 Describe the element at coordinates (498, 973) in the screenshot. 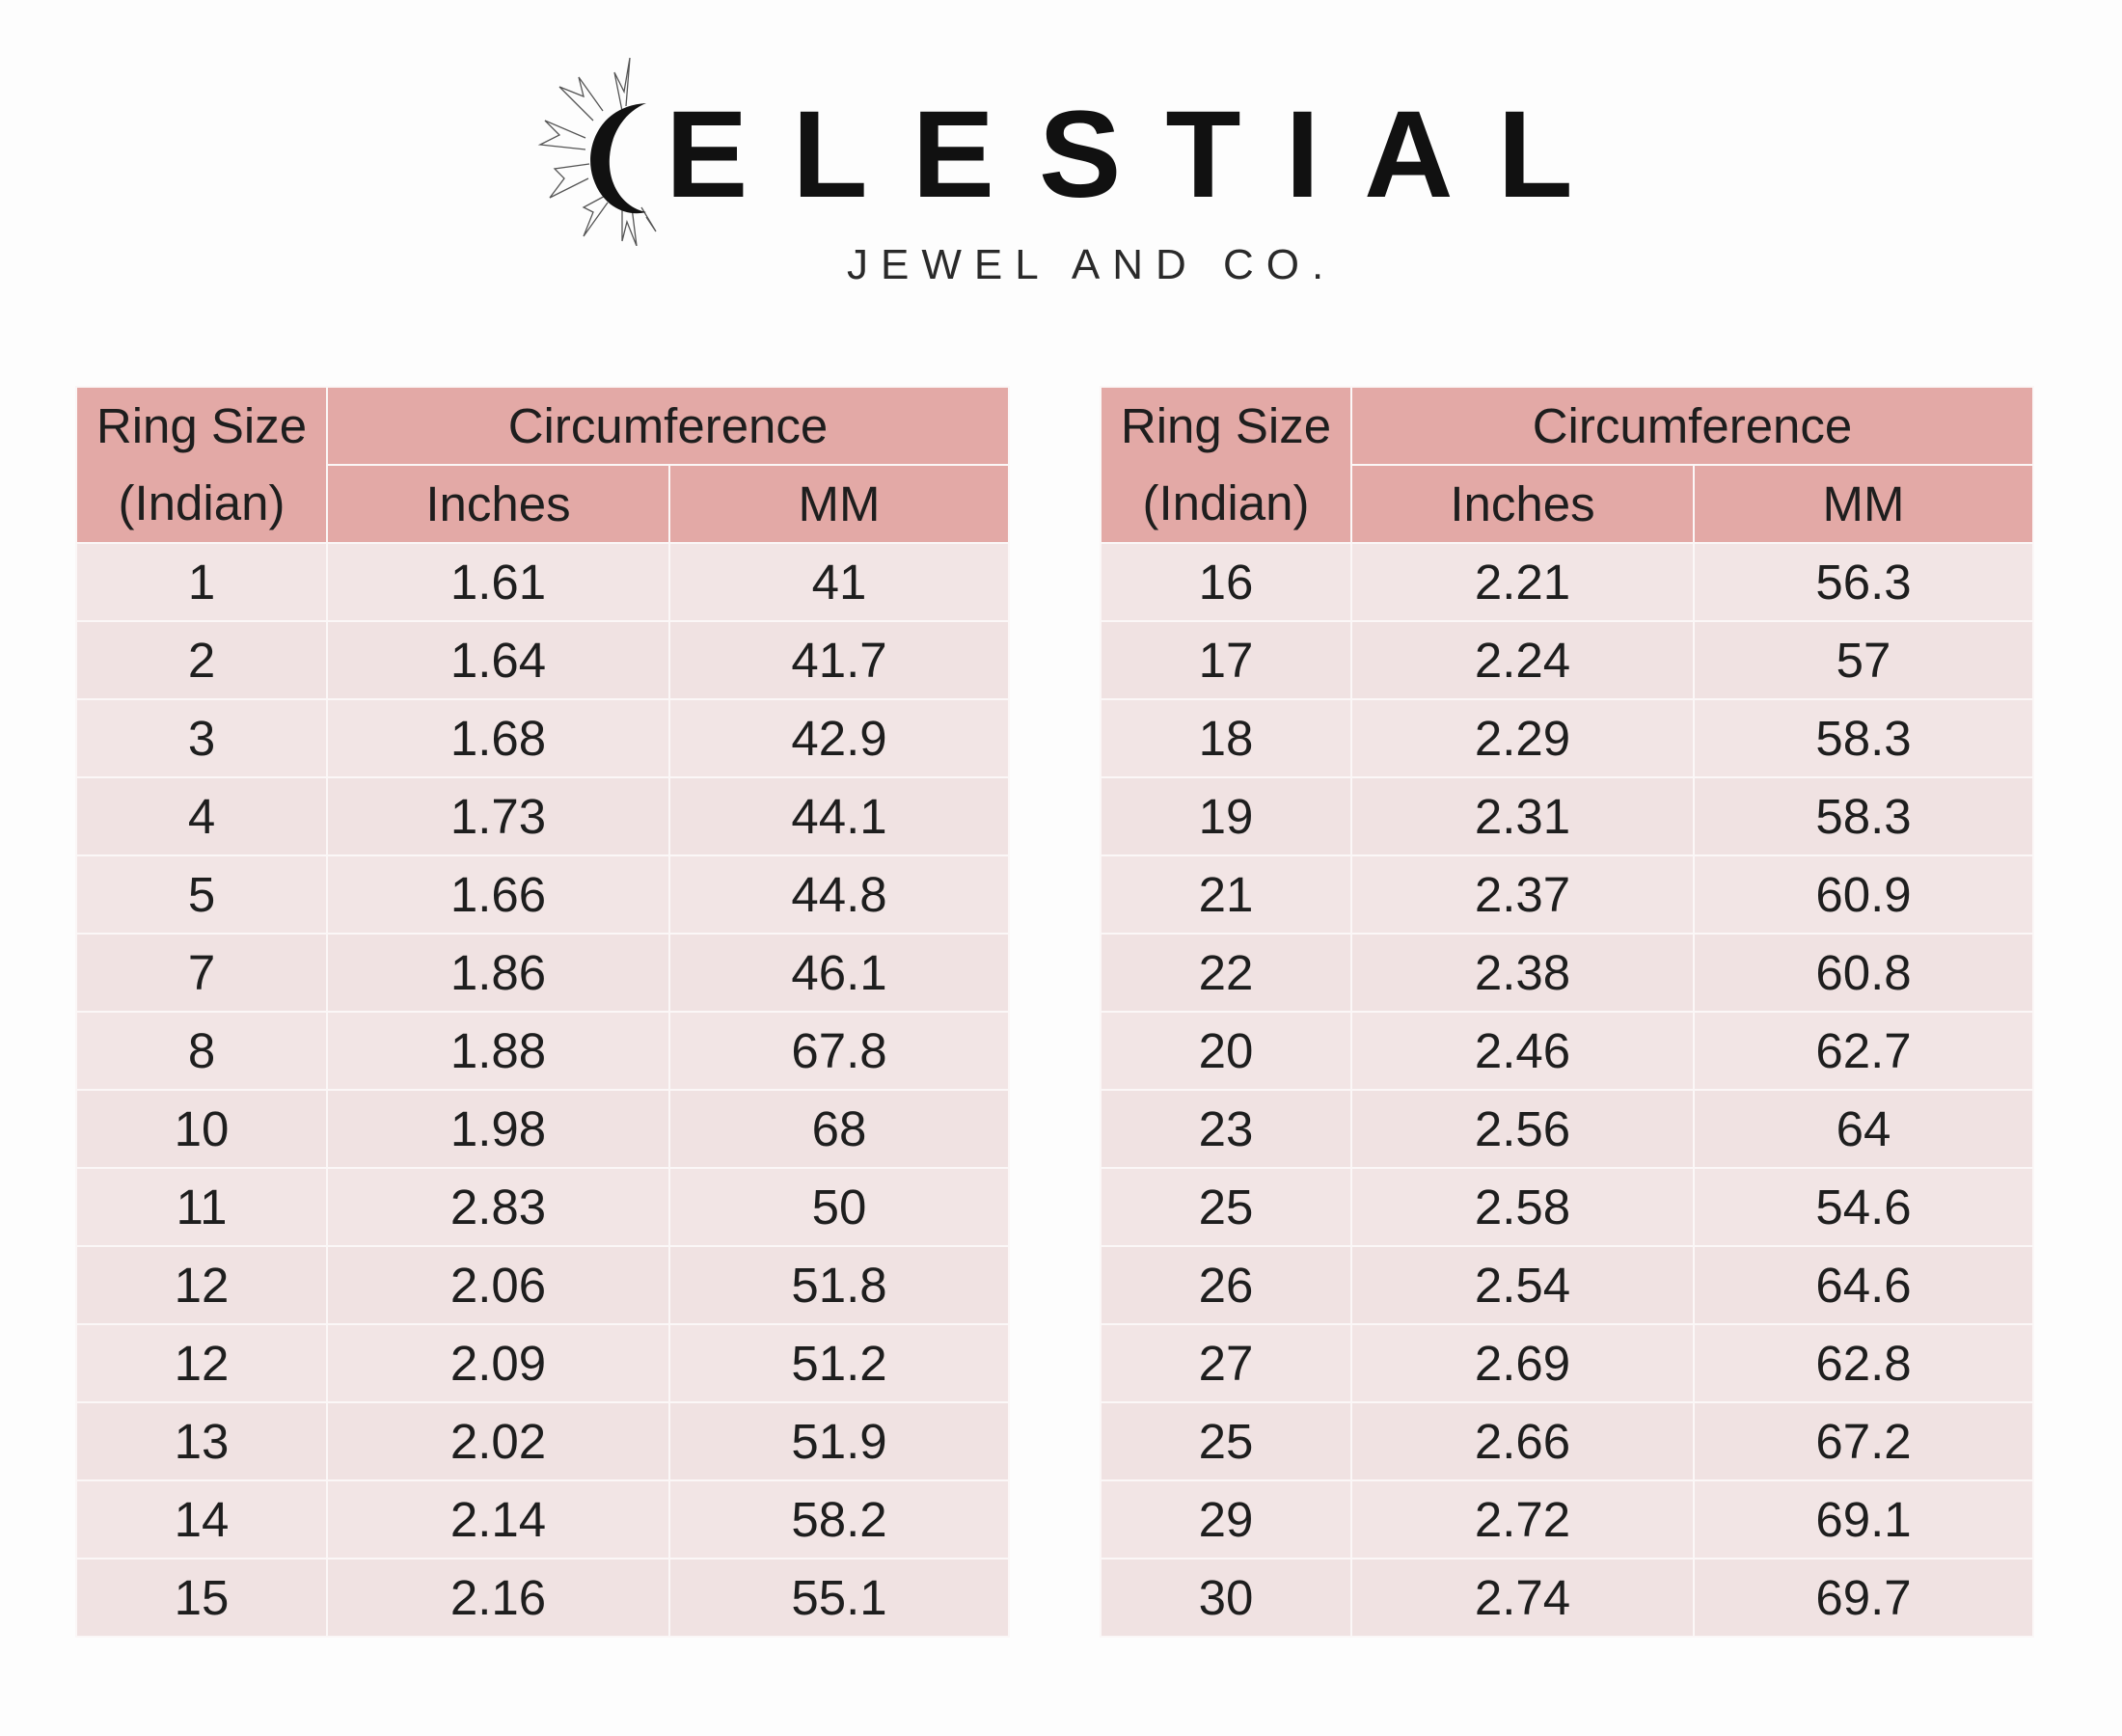

I see `inches-cell: 1.86` at that location.